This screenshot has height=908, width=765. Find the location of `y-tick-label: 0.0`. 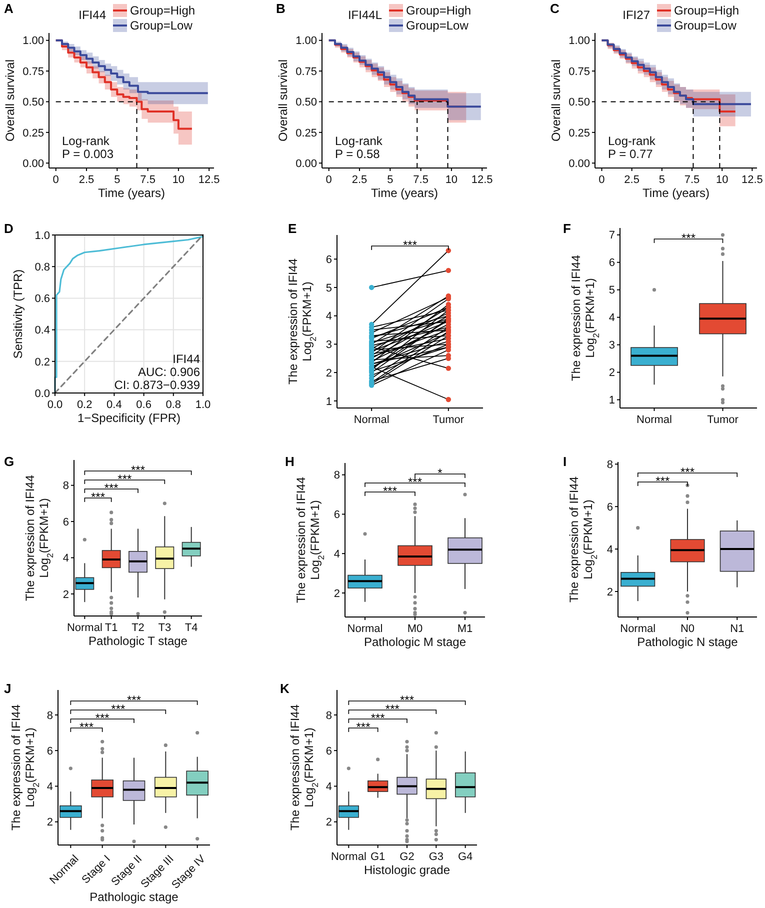

y-tick-label: 0.0 is located at coordinates (42, 394).